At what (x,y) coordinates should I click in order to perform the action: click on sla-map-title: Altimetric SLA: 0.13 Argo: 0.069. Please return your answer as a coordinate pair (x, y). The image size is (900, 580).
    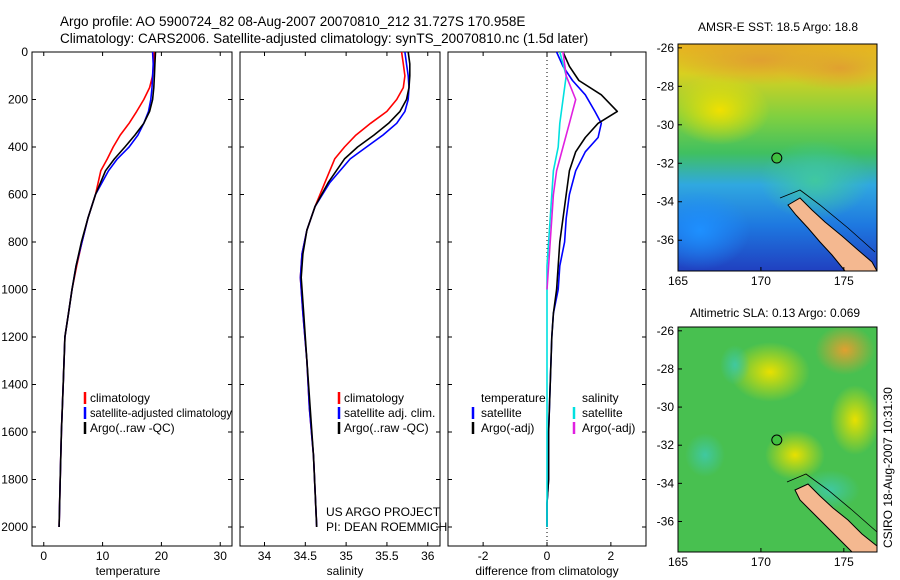
    Looking at the image, I should click on (775, 313).